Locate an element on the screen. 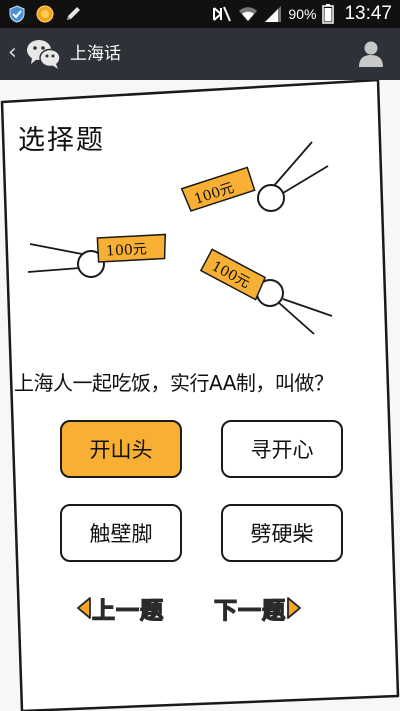 This screenshot has width=400, height=711. shield-icon is located at coordinates (17, 14).